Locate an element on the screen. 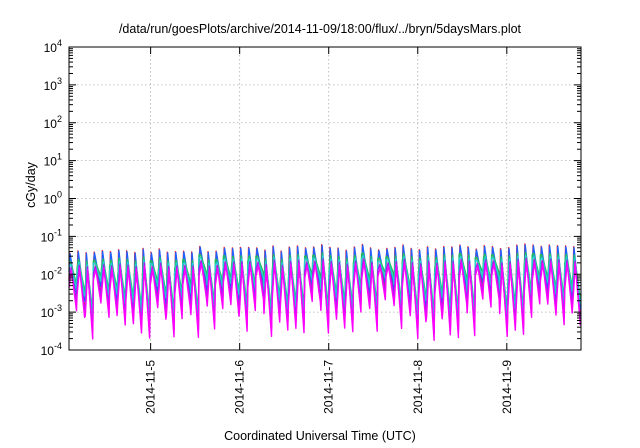  y-tick-label: 10¹ is located at coordinates (53, 160).